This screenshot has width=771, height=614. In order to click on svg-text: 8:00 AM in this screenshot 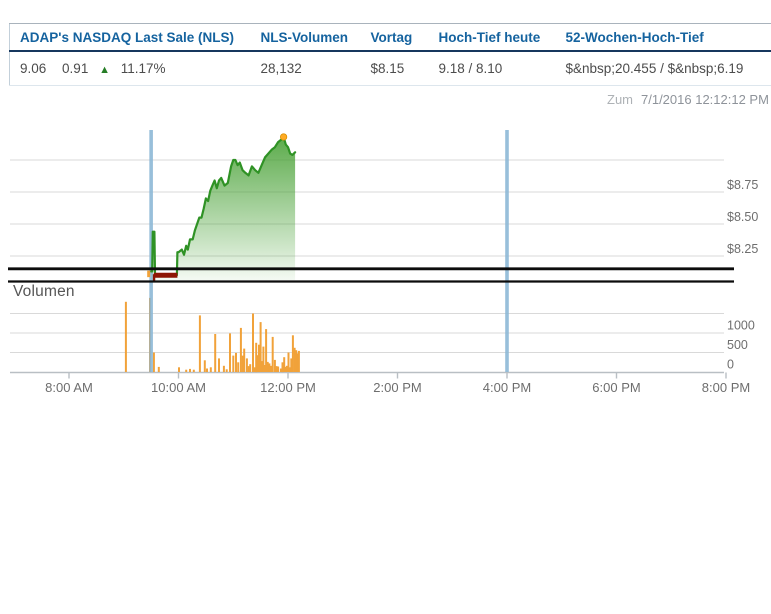, I will do `click(69, 387)`.